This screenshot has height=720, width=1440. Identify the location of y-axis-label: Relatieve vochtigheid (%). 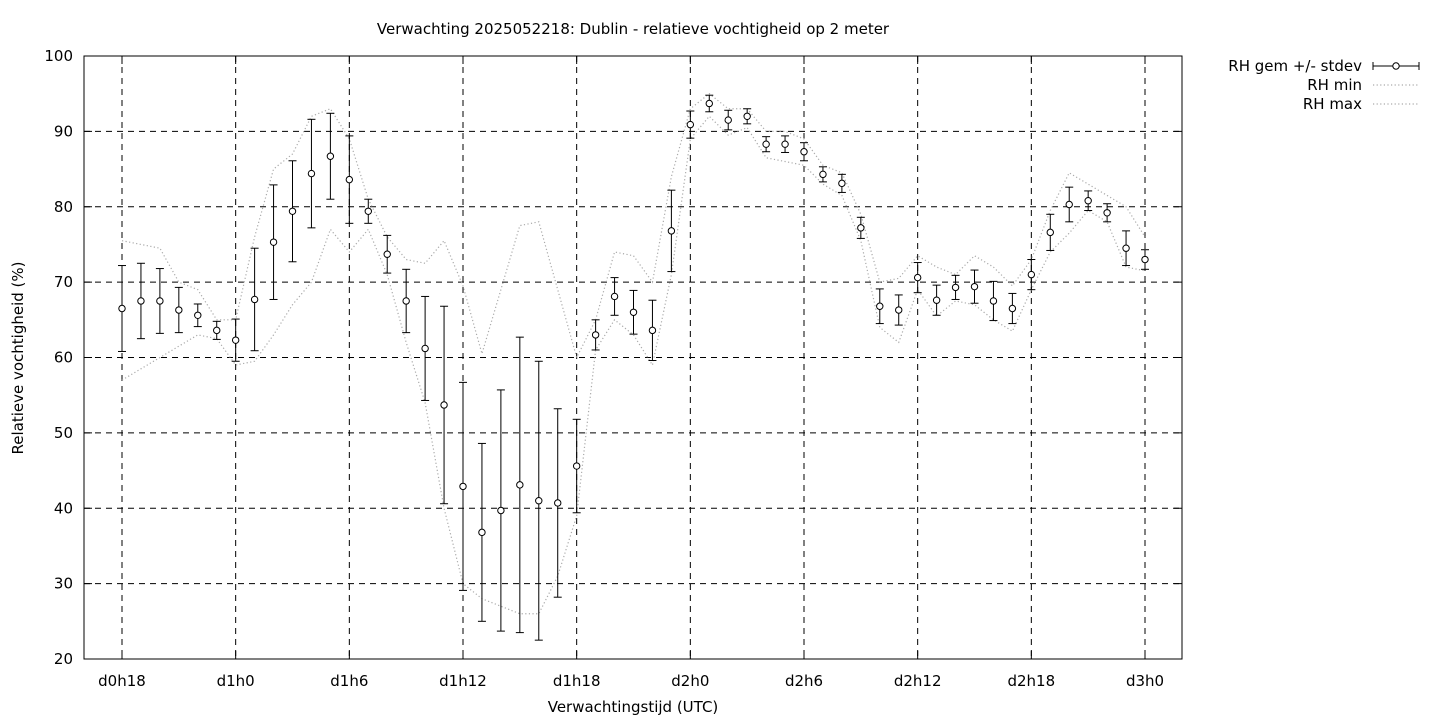
(18, 357).